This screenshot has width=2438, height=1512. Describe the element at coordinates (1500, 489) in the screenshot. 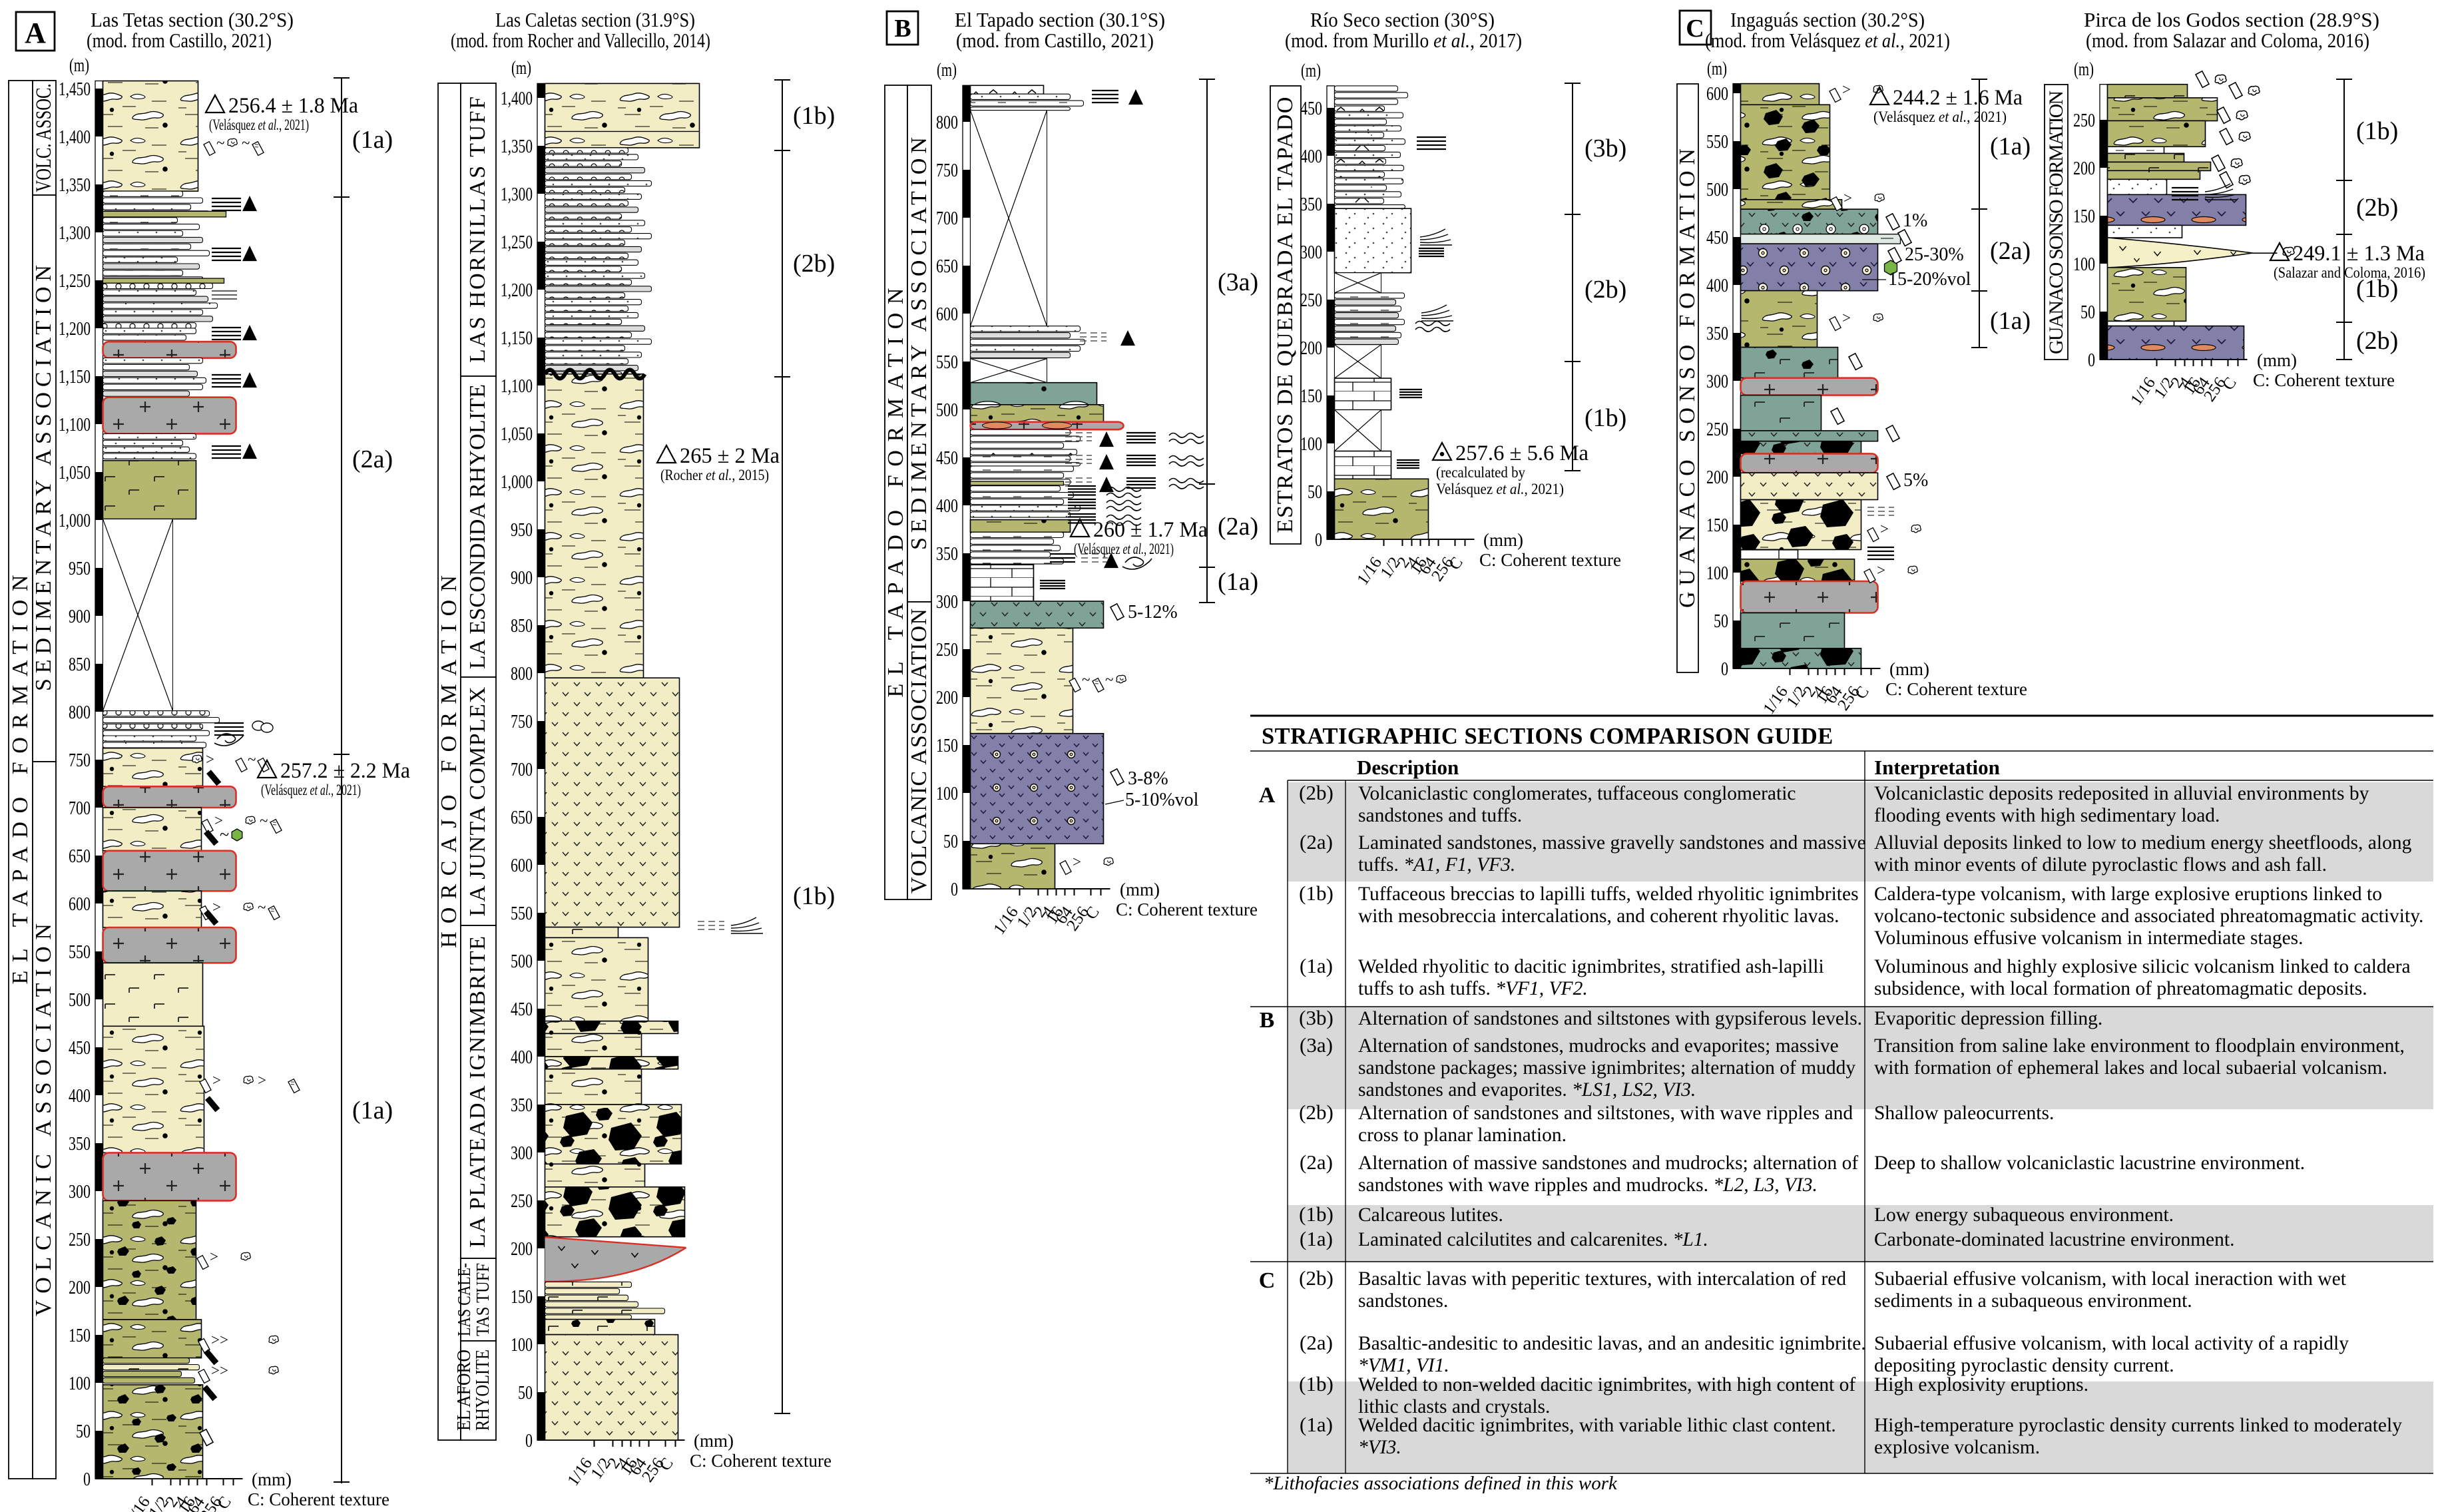

I see `svg-text: Velásquez et al., 2021)` at that location.